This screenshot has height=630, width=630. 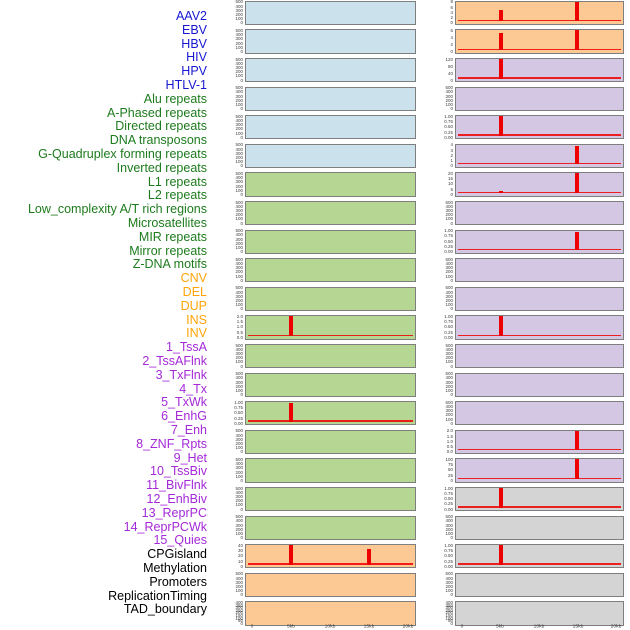 I want to click on y-axis-tick-label: 40, so click(x=240, y=545).